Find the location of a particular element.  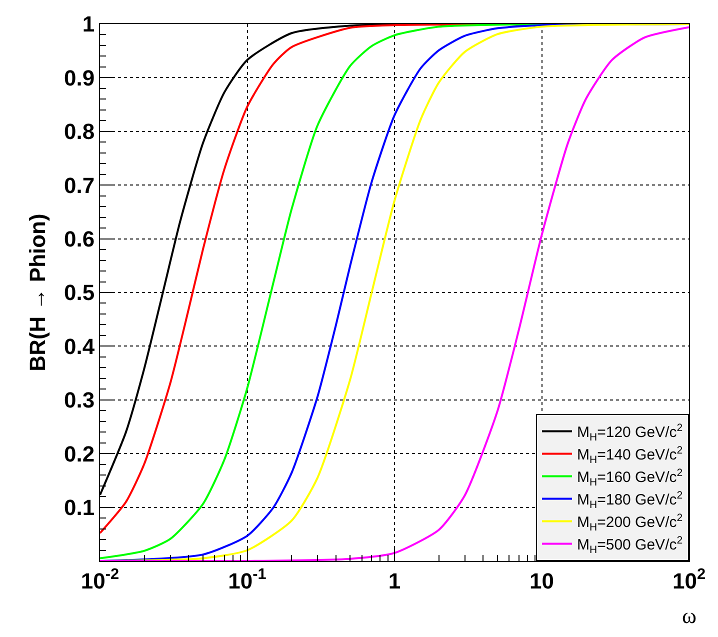

x-tick-label: 1 is located at coordinates (394, 581).